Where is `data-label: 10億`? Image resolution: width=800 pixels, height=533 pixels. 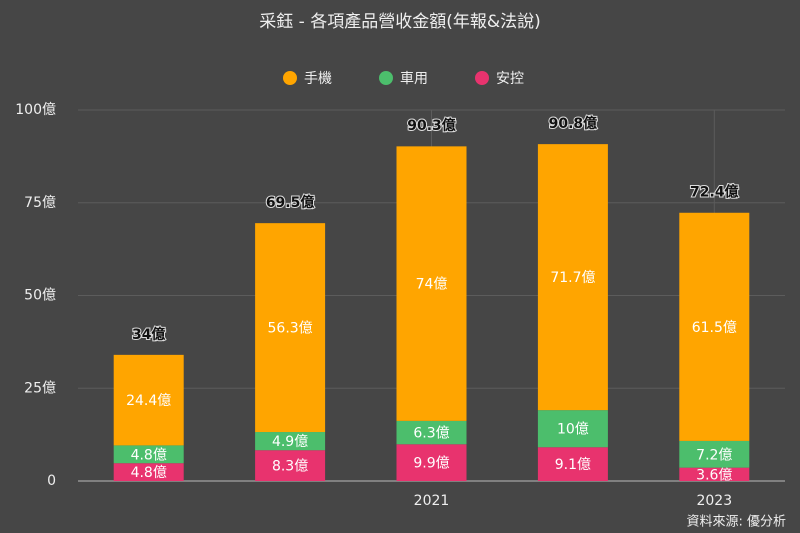
data-label: 10億 is located at coordinates (573, 430).